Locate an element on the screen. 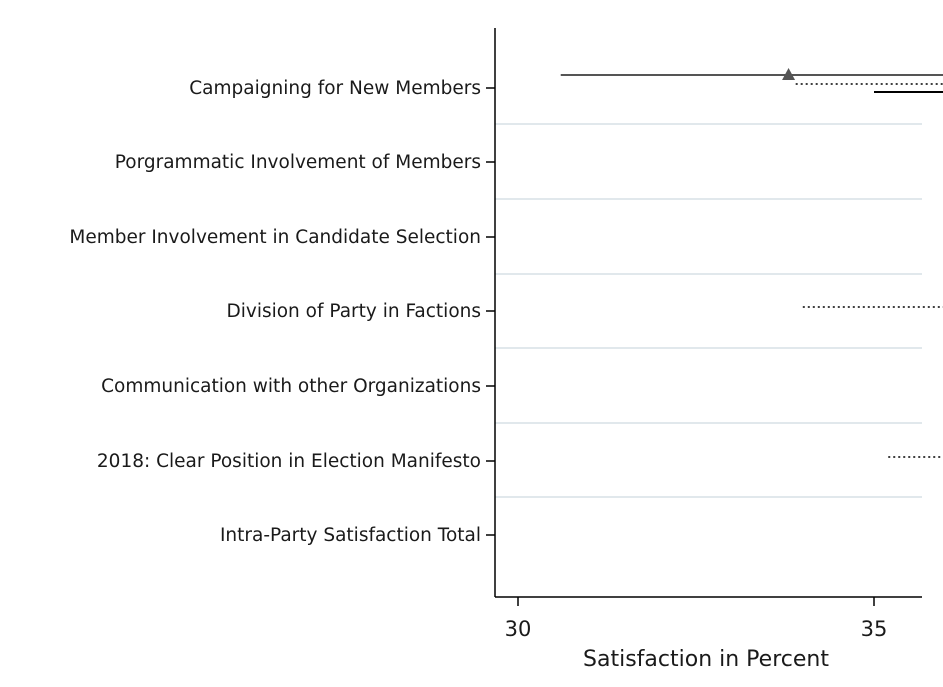 This screenshot has width=943, height=687. series-square is located at coordinates (869, 270).